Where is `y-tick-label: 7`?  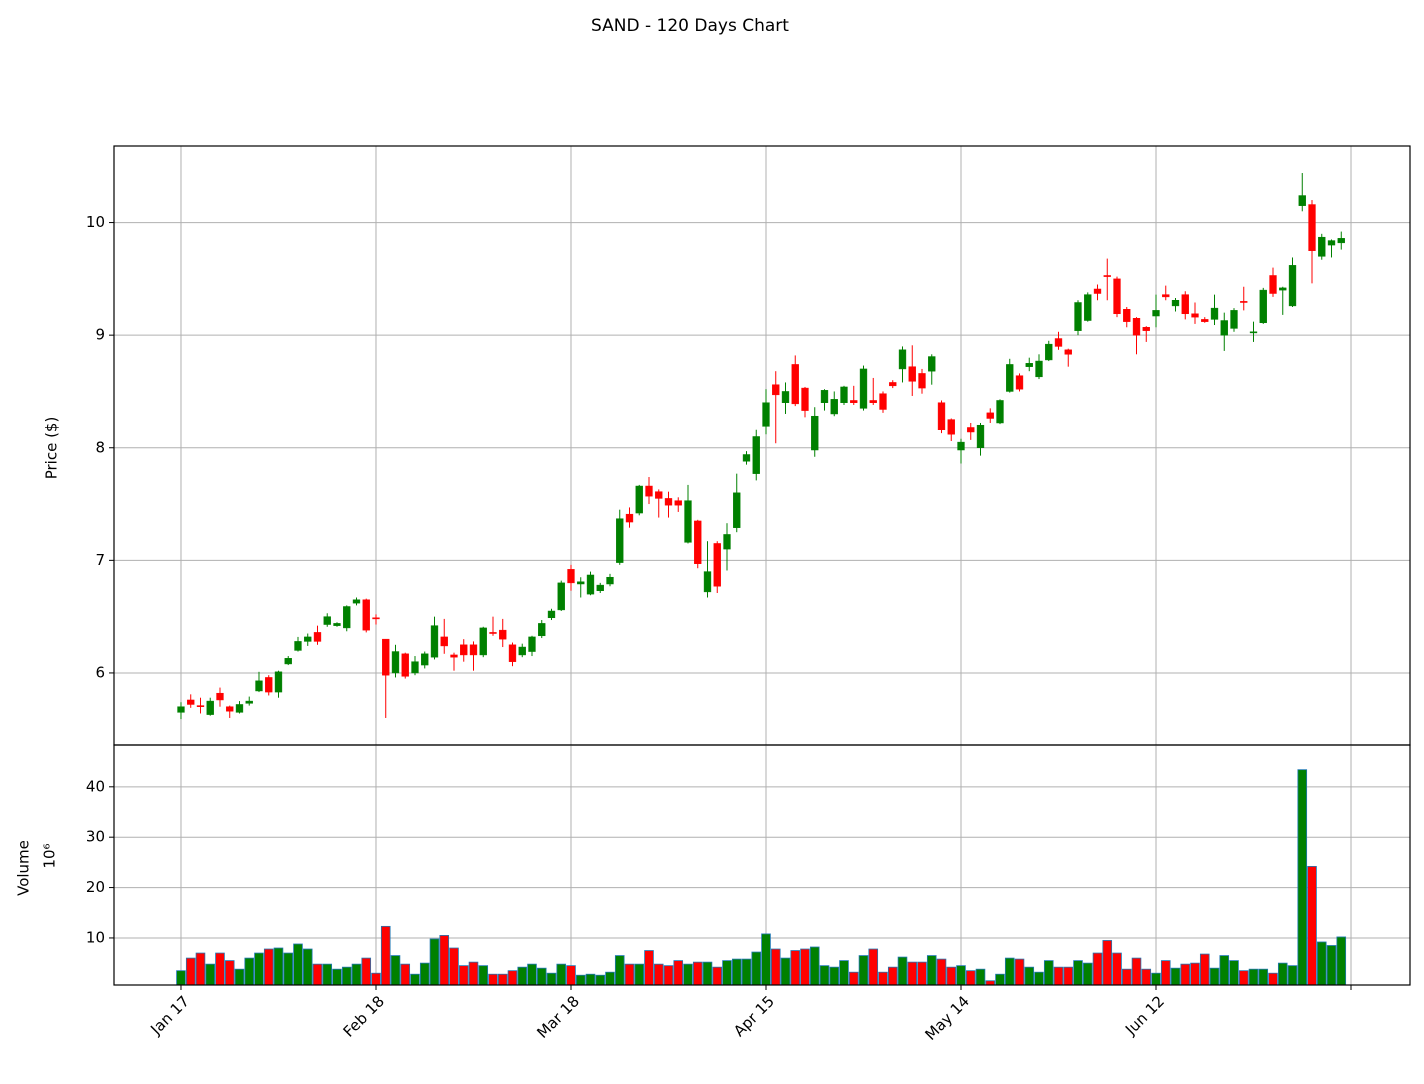 y-tick-label: 7 is located at coordinates (100, 560).